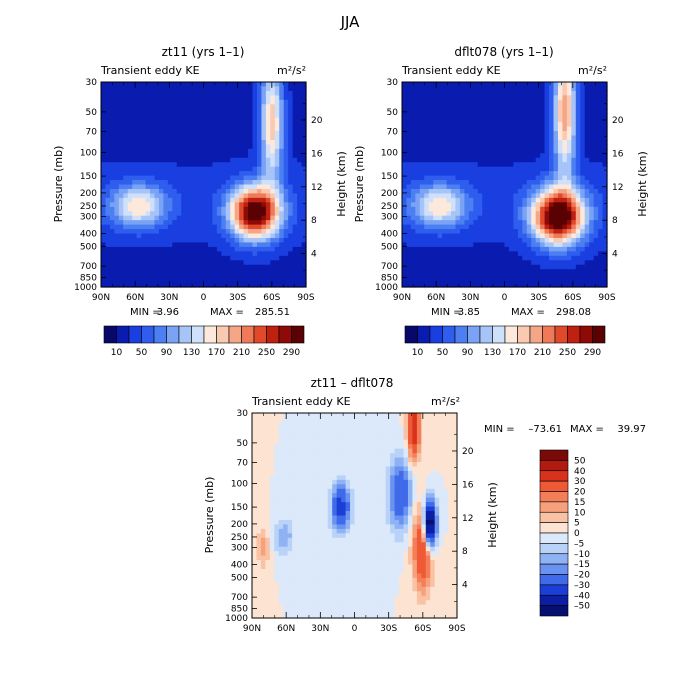  Describe the element at coordinates (618, 121) in the screenshot. I see `y-right-tick-label: 20` at that location.